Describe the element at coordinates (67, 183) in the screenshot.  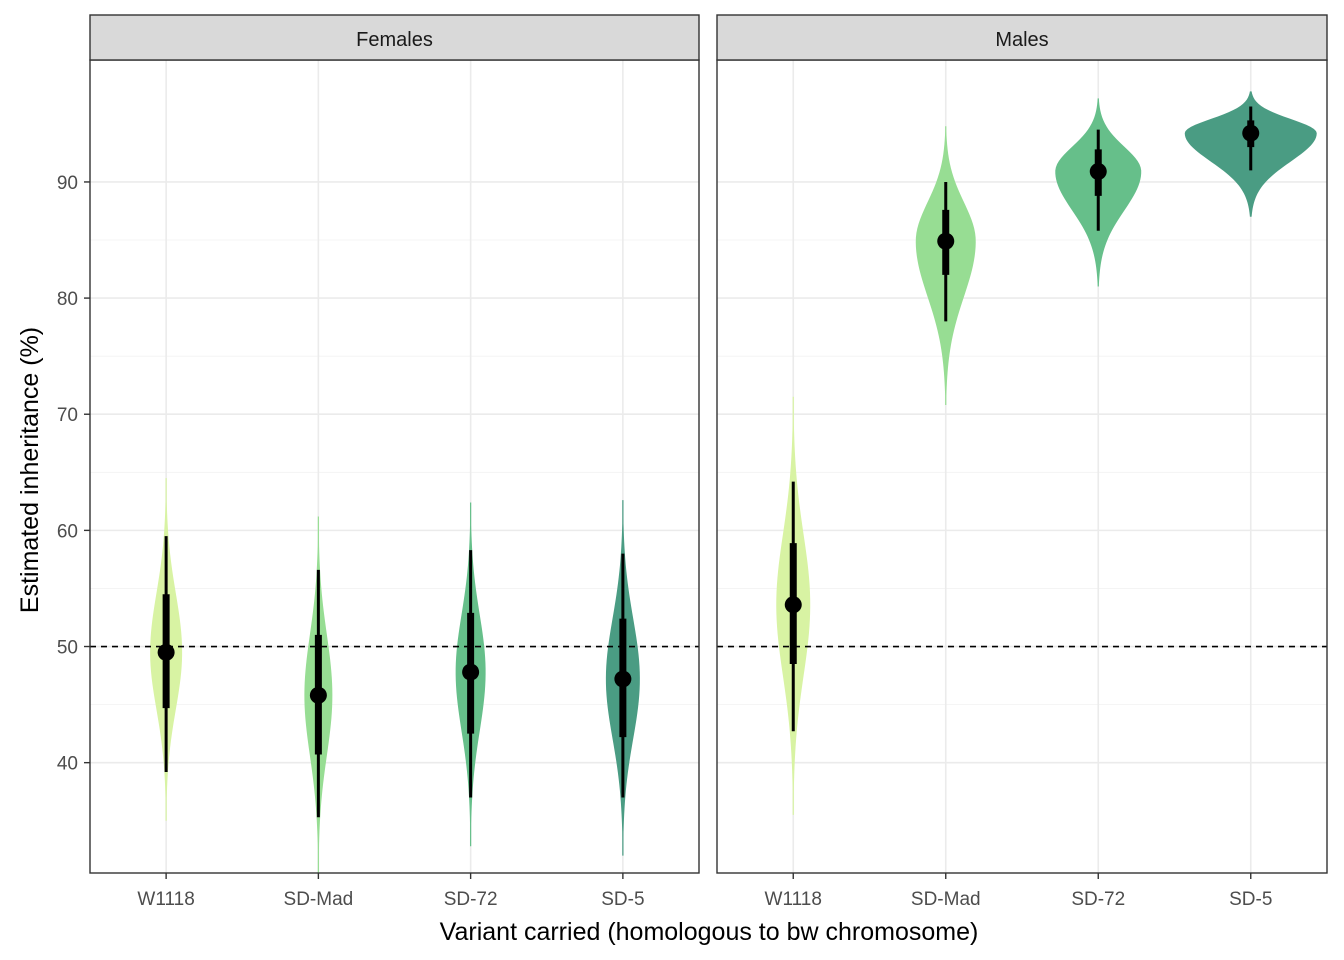
I see `y-tick-label: 90` at that location.